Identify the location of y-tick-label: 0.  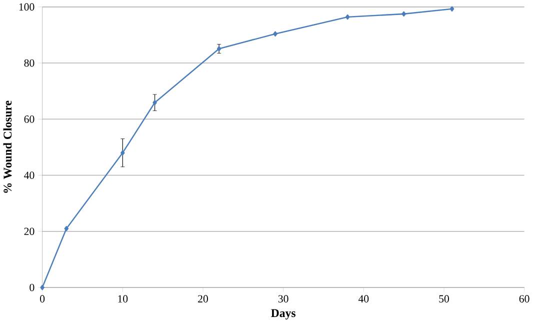
(32, 288).